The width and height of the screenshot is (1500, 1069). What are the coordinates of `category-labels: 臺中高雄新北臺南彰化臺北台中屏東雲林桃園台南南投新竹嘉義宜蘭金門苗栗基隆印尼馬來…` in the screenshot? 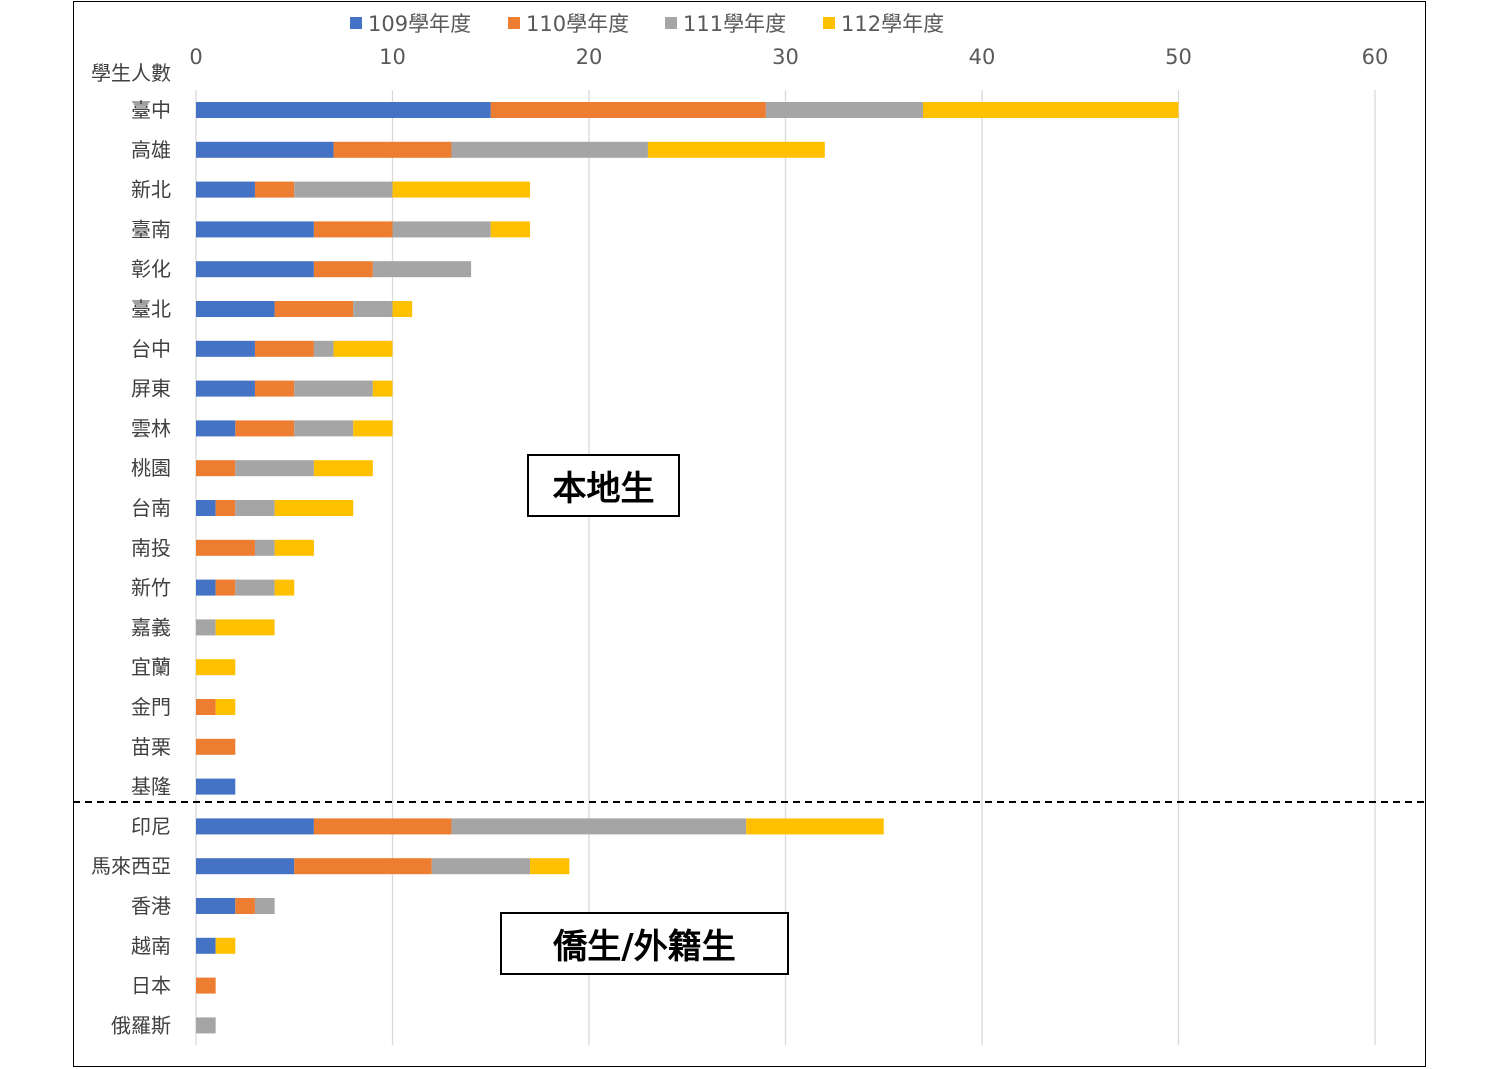 It's located at (131, 567).